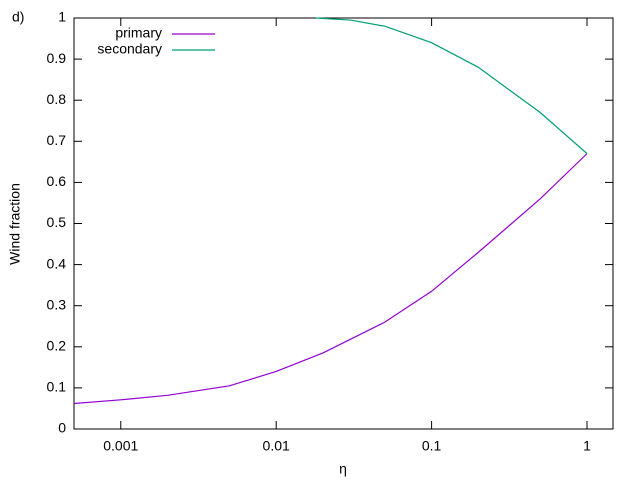 The image size is (640, 480). What do you see at coordinates (15, 224) in the screenshot?
I see `y-axis-label: Wind fraction` at bounding box center [15, 224].